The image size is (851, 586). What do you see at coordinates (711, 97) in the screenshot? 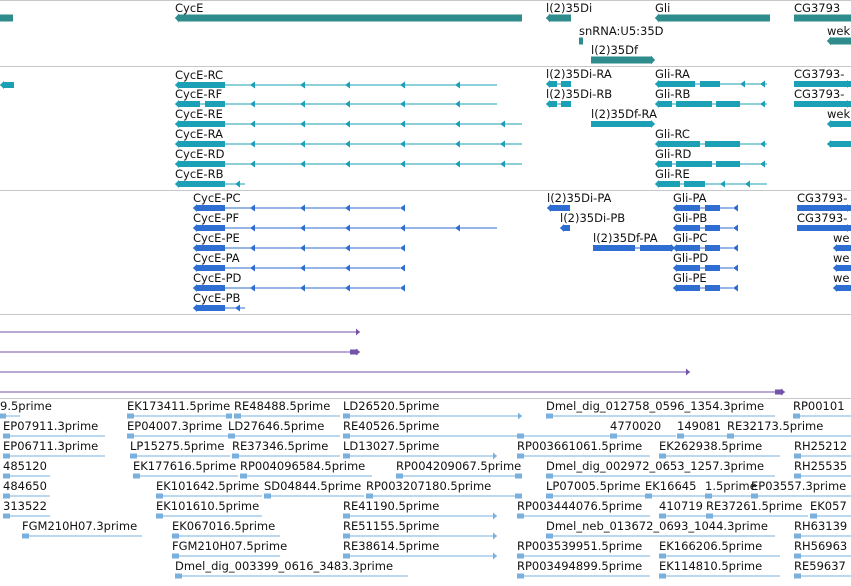
I see `feature-transcripts: Gli-RB` at bounding box center [711, 97].